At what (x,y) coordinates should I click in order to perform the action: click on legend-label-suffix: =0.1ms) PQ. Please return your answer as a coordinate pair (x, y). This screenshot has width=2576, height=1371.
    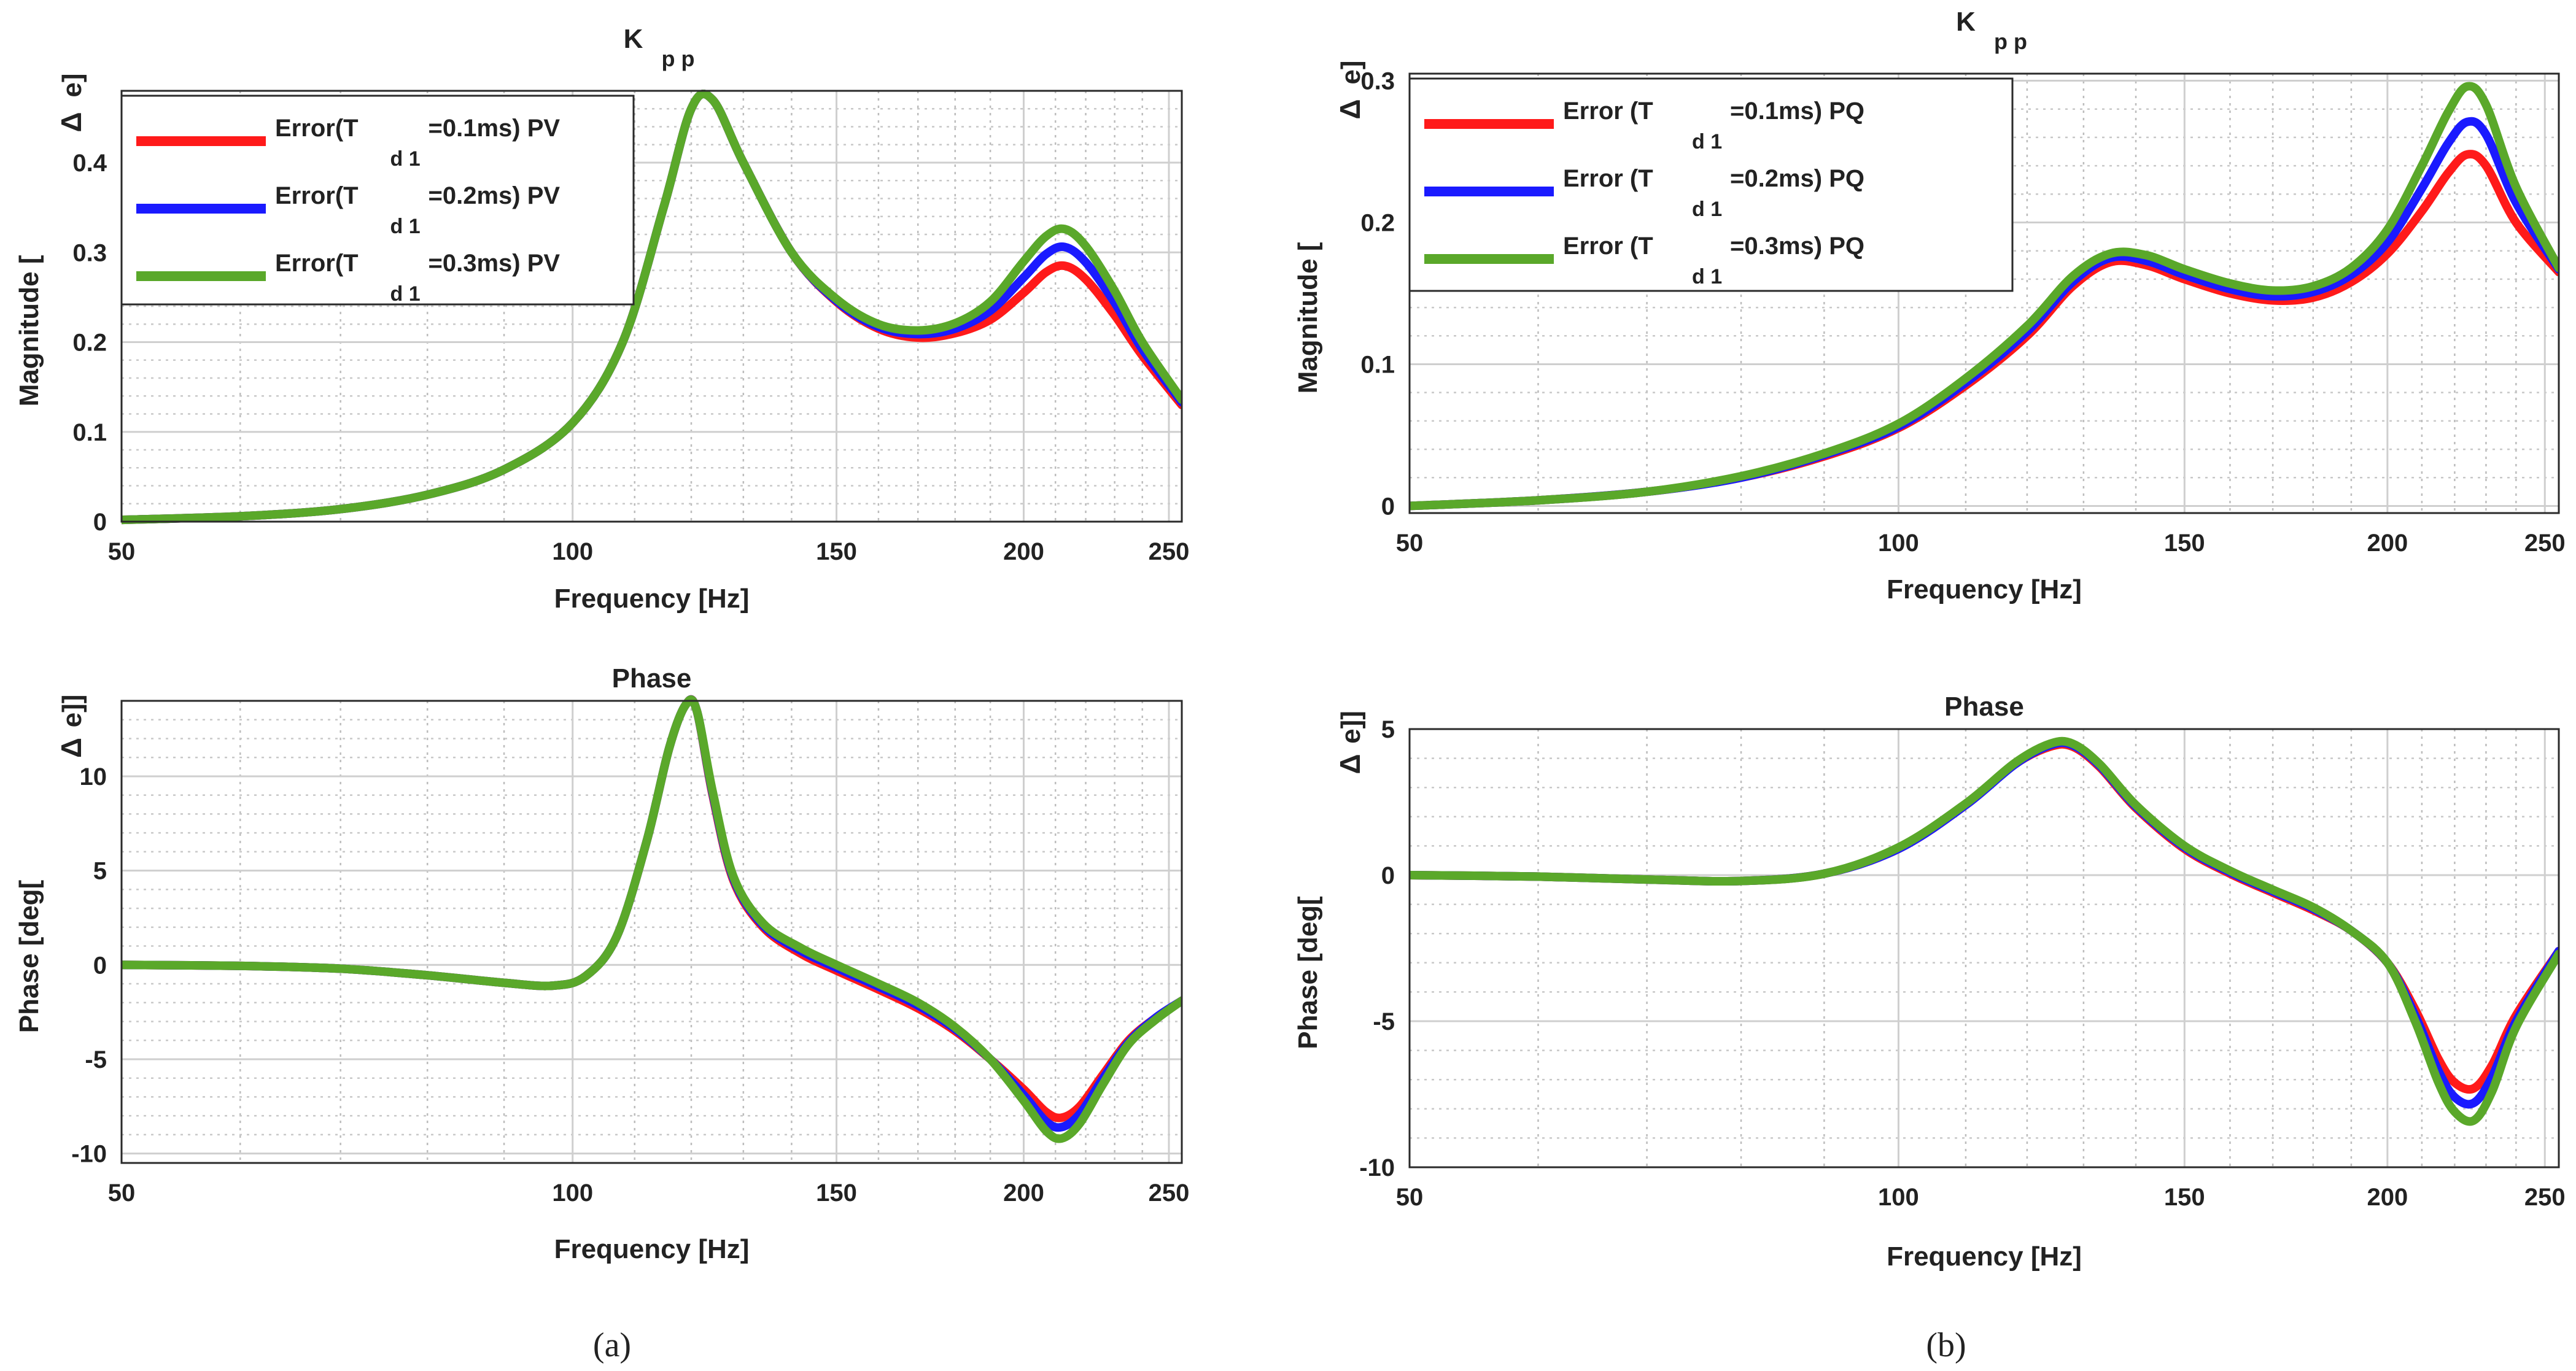
    Looking at the image, I should click on (1797, 111).